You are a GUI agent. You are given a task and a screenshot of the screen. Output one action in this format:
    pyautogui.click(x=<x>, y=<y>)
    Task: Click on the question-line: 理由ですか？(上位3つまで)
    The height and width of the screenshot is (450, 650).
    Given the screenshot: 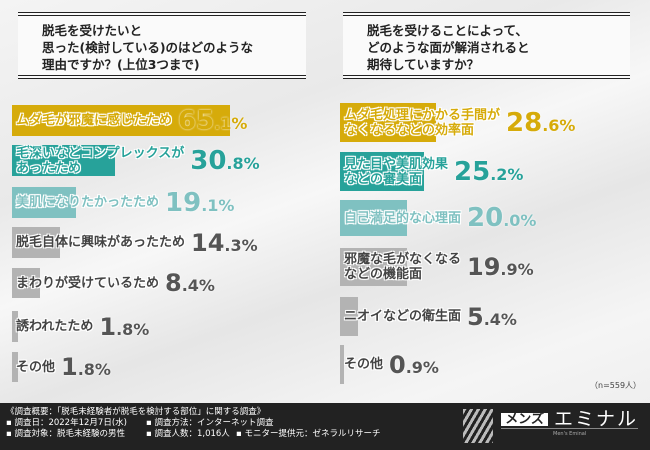 What is the action you would take?
    pyautogui.click(x=121, y=64)
    